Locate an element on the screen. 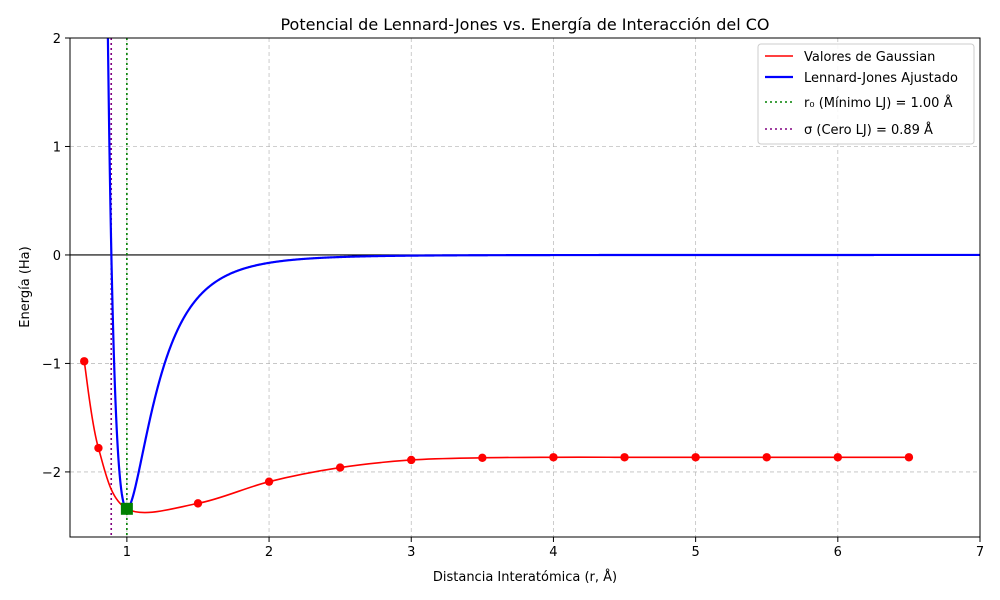 Image resolution: width=1000 pixels, height=600 pixels. y-axis-label: Energía (Ha) is located at coordinates (25, 286).